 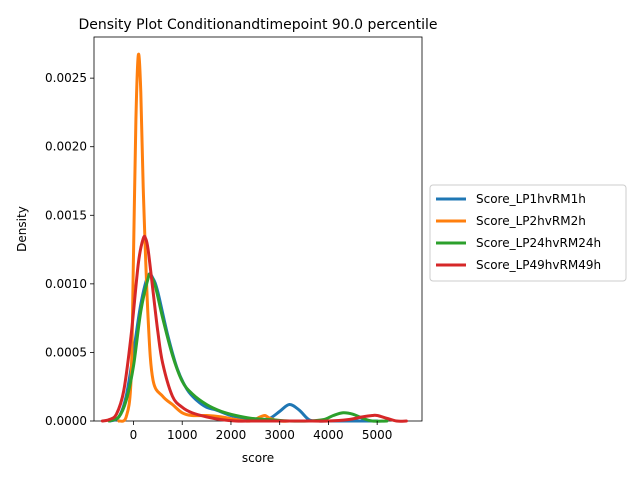 What do you see at coordinates (261, 431) in the screenshot?
I see `x-axis: 0 1000 2000 3000 4000 5000` at bounding box center [261, 431].